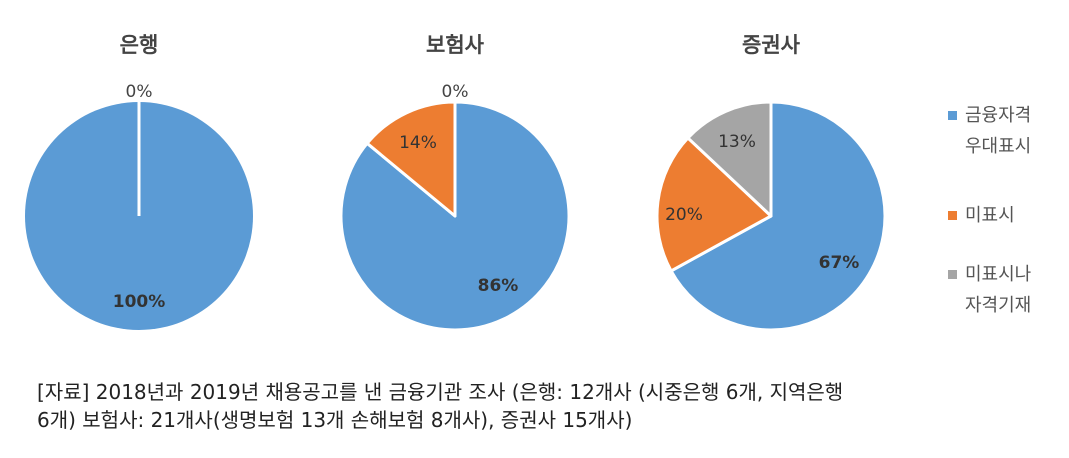  I want to click on pie-chart: 증권사 67% 20% 13%, so click(771, 182).